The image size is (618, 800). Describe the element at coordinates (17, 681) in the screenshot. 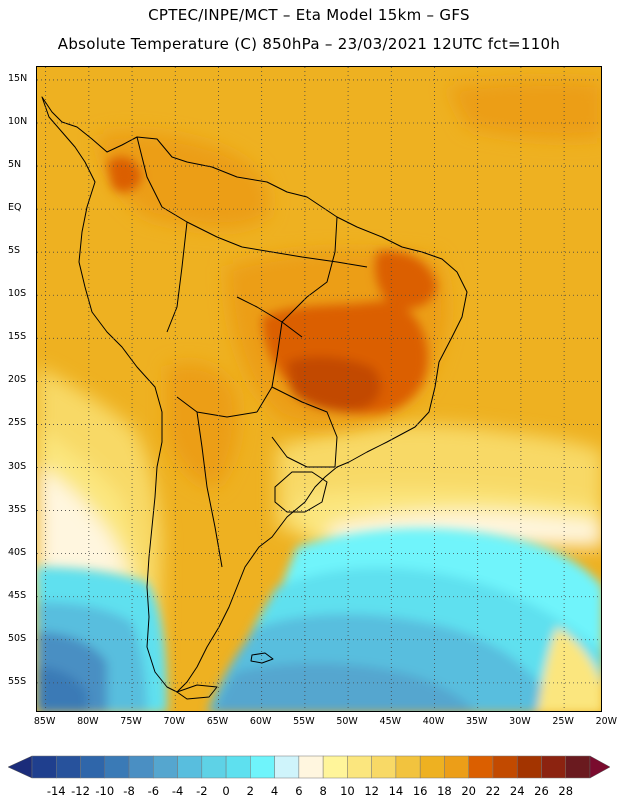

I see `lat-label: 55S` at that location.